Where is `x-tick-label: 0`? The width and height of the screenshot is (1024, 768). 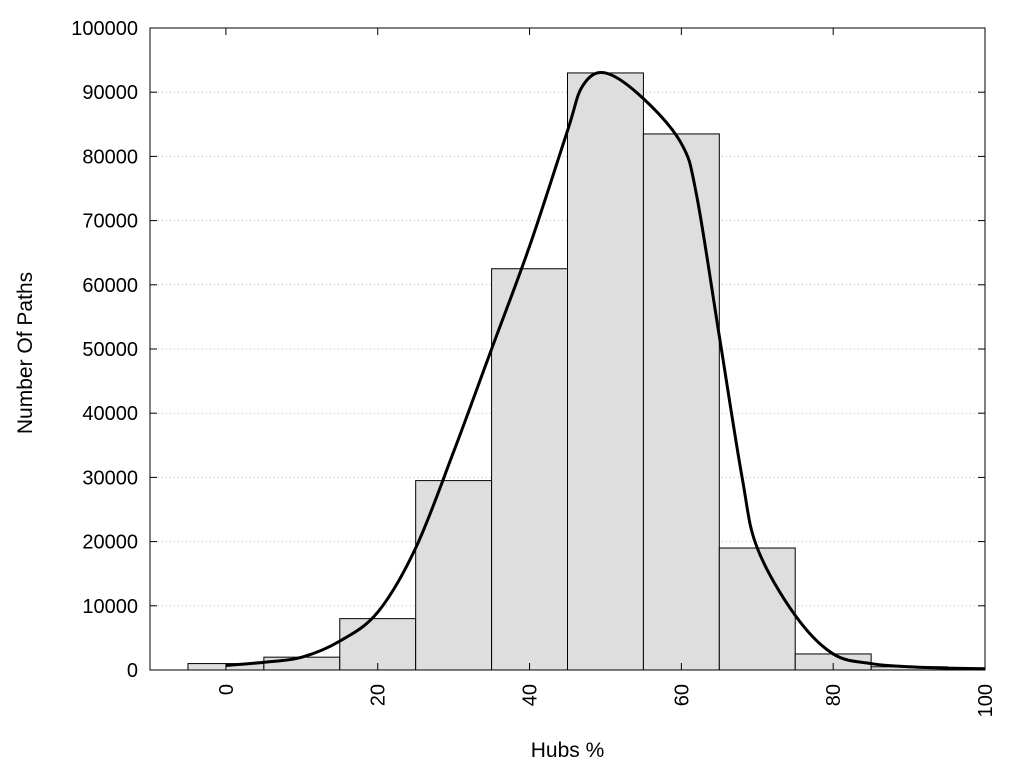 x-tick-label: 0 is located at coordinates (227, 689).